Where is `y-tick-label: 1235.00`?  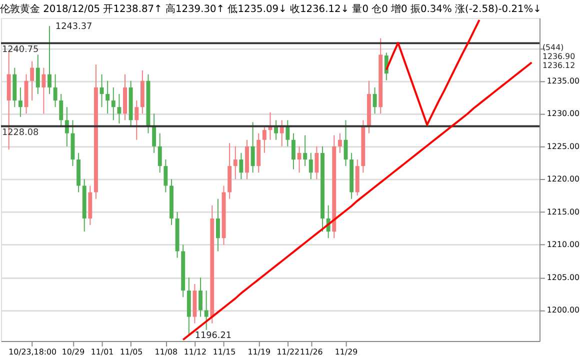
y-tick-label: 1235.00 is located at coordinates (563, 81).